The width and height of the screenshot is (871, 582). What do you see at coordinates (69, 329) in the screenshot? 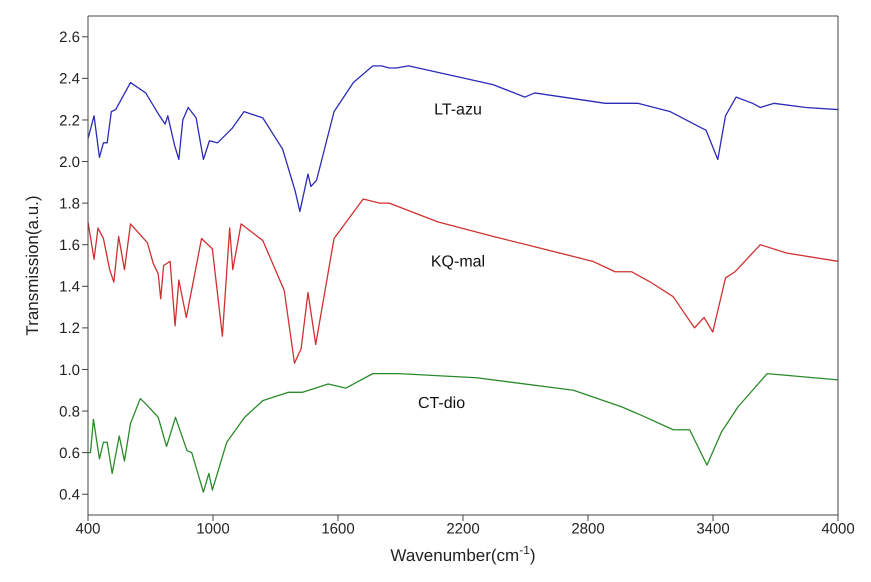
I see `y-tick-label: 1.2` at bounding box center [69, 329].